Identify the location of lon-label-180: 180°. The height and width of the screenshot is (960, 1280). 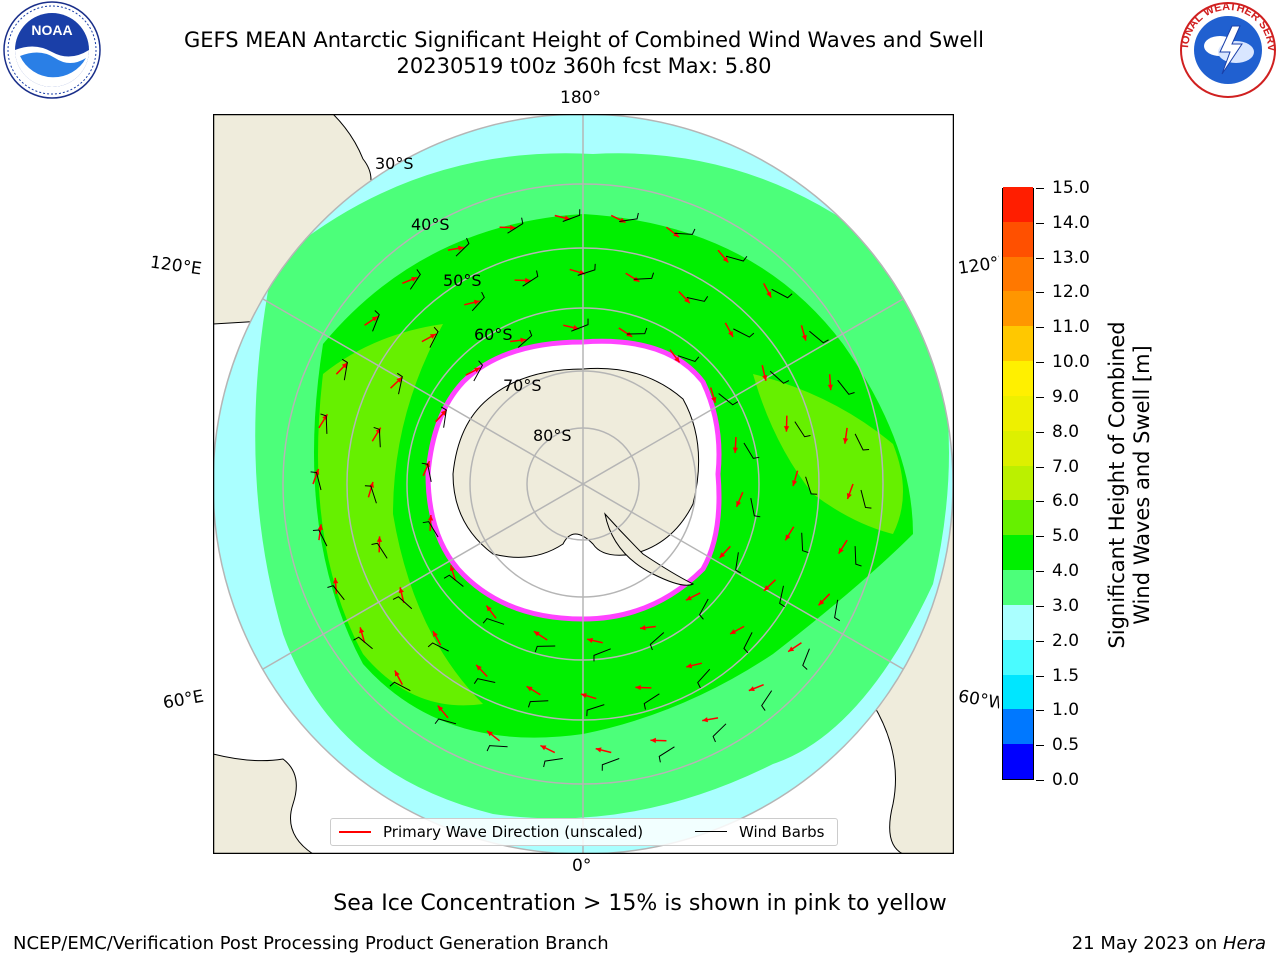
(580, 98).